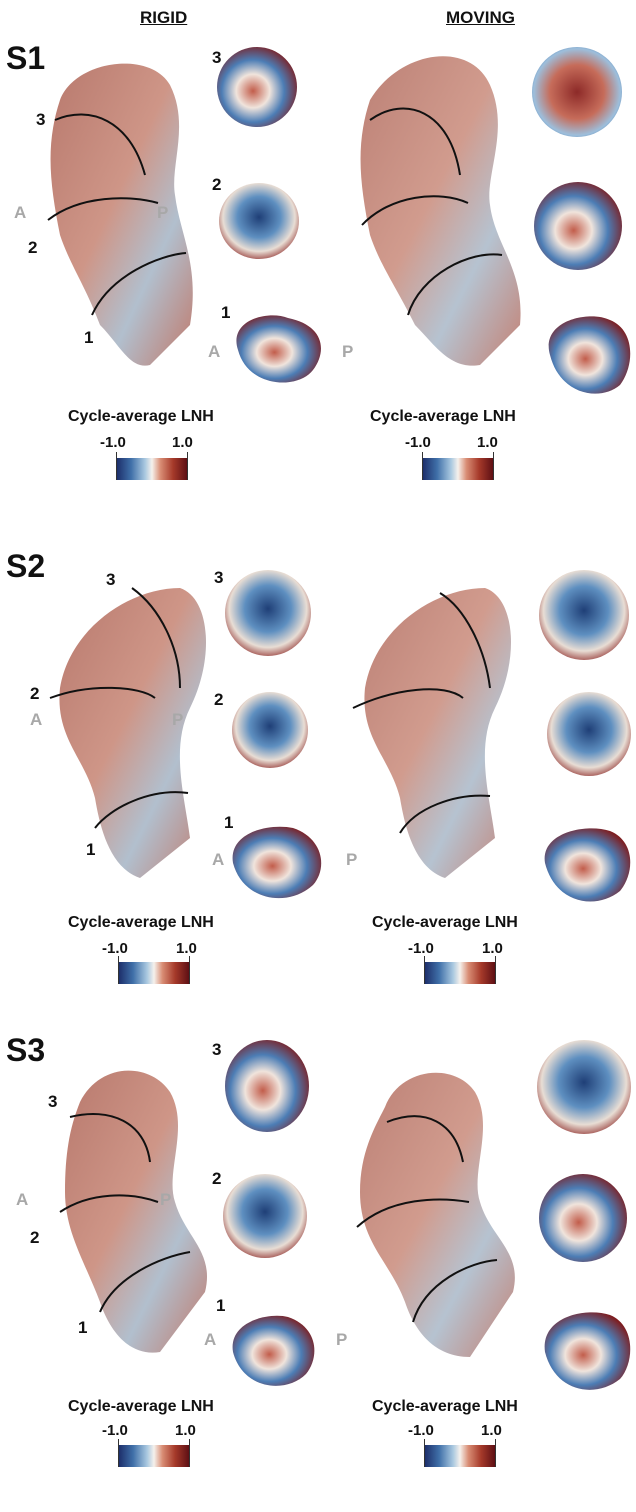 The image size is (636, 1512). I want to click on panel-label: S2, so click(26, 566).